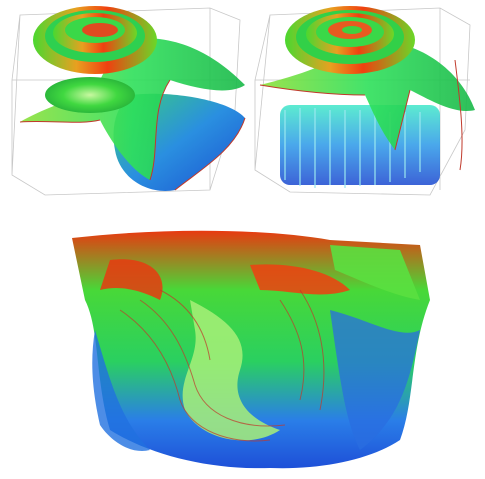 The width and height of the screenshot is (485, 479). Describe the element at coordinates (90, 95) in the screenshot. I see `core-surface` at that location.